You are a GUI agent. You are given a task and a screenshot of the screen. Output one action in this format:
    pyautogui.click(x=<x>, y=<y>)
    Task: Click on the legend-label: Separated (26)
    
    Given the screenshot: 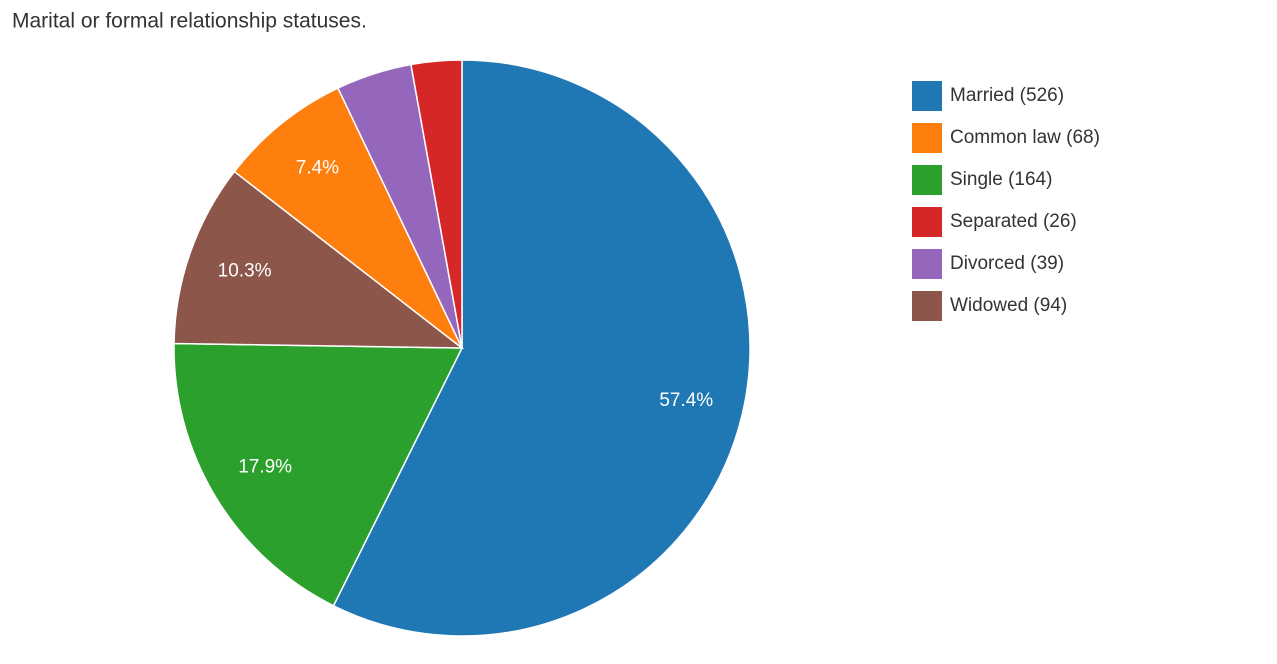 What is the action you would take?
    pyautogui.click(x=1013, y=221)
    